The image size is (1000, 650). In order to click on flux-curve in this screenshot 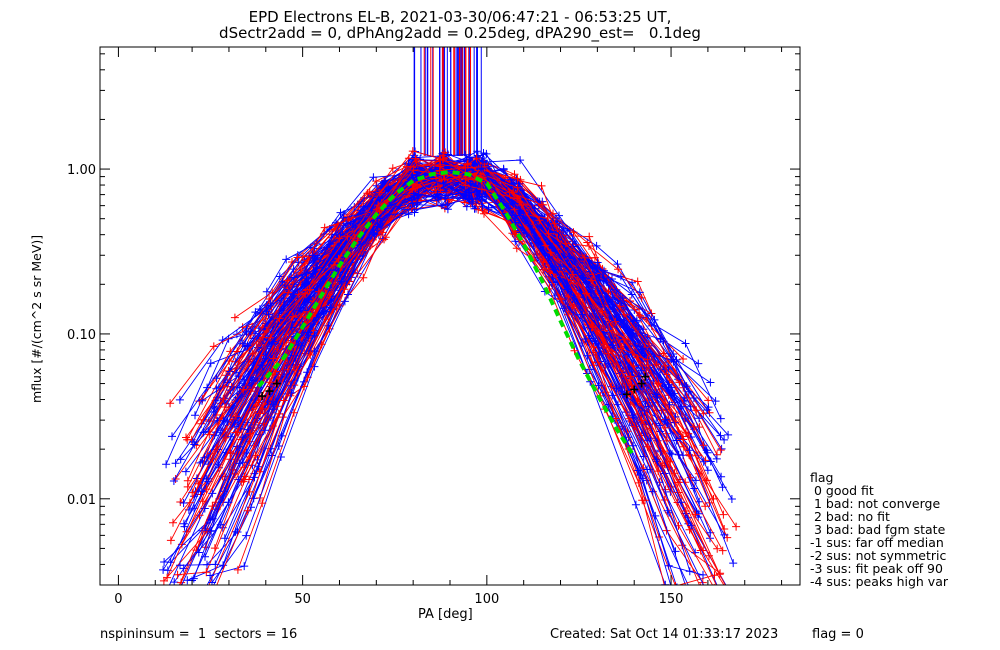, I will do `click(429, 286)`.